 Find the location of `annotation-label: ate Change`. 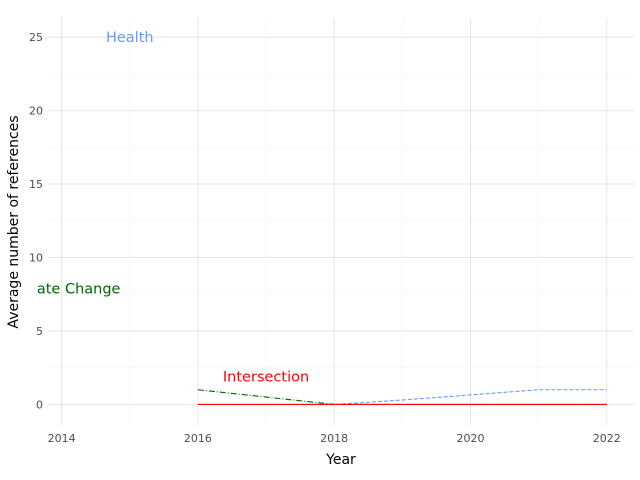

annotation-label: ate Change is located at coordinates (79, 289).